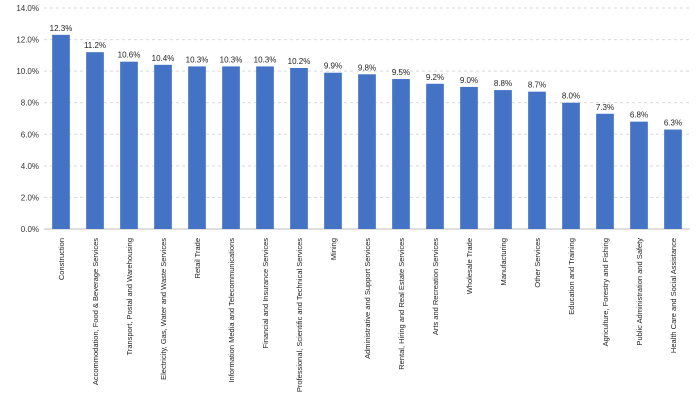 This screenshot has width=700, height=415. Describe the element at coordinates (571, 96) in the screenshot. I see `data-label: 8.0%` at that location.